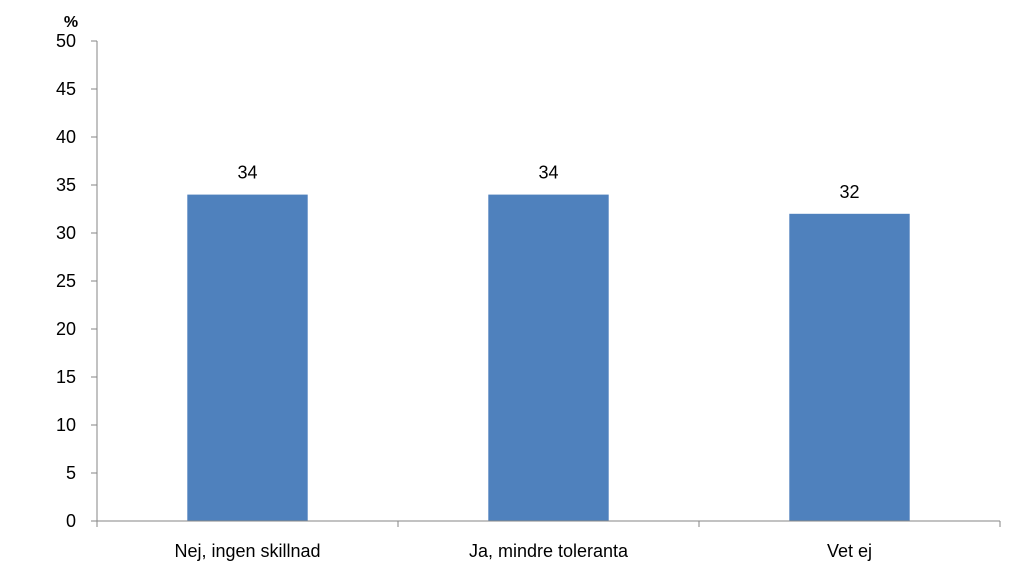 This screenshot has width=1024, height=572. I want to click on x-category-label: Ja, mindre toleranta, so click(549, 551).